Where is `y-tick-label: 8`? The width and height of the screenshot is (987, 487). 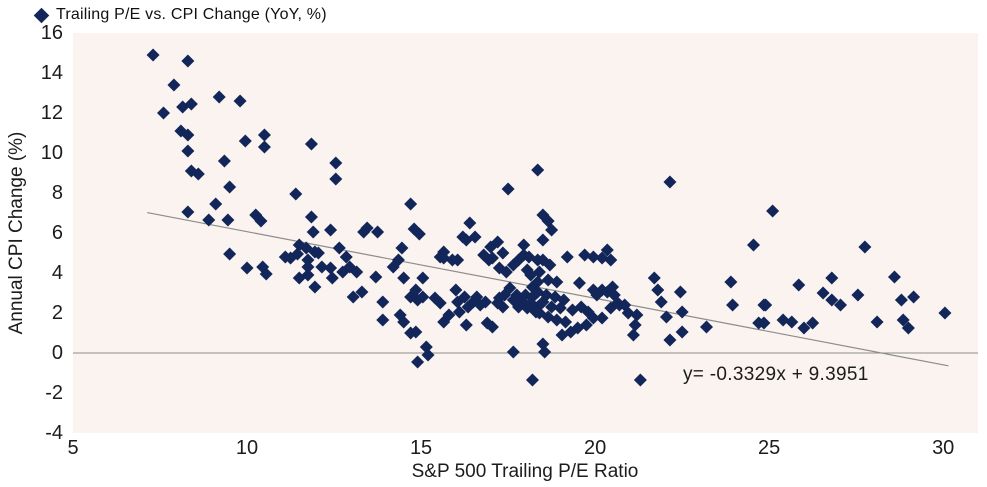 y-tick-label: 8 is located at coordinates (57, 193).